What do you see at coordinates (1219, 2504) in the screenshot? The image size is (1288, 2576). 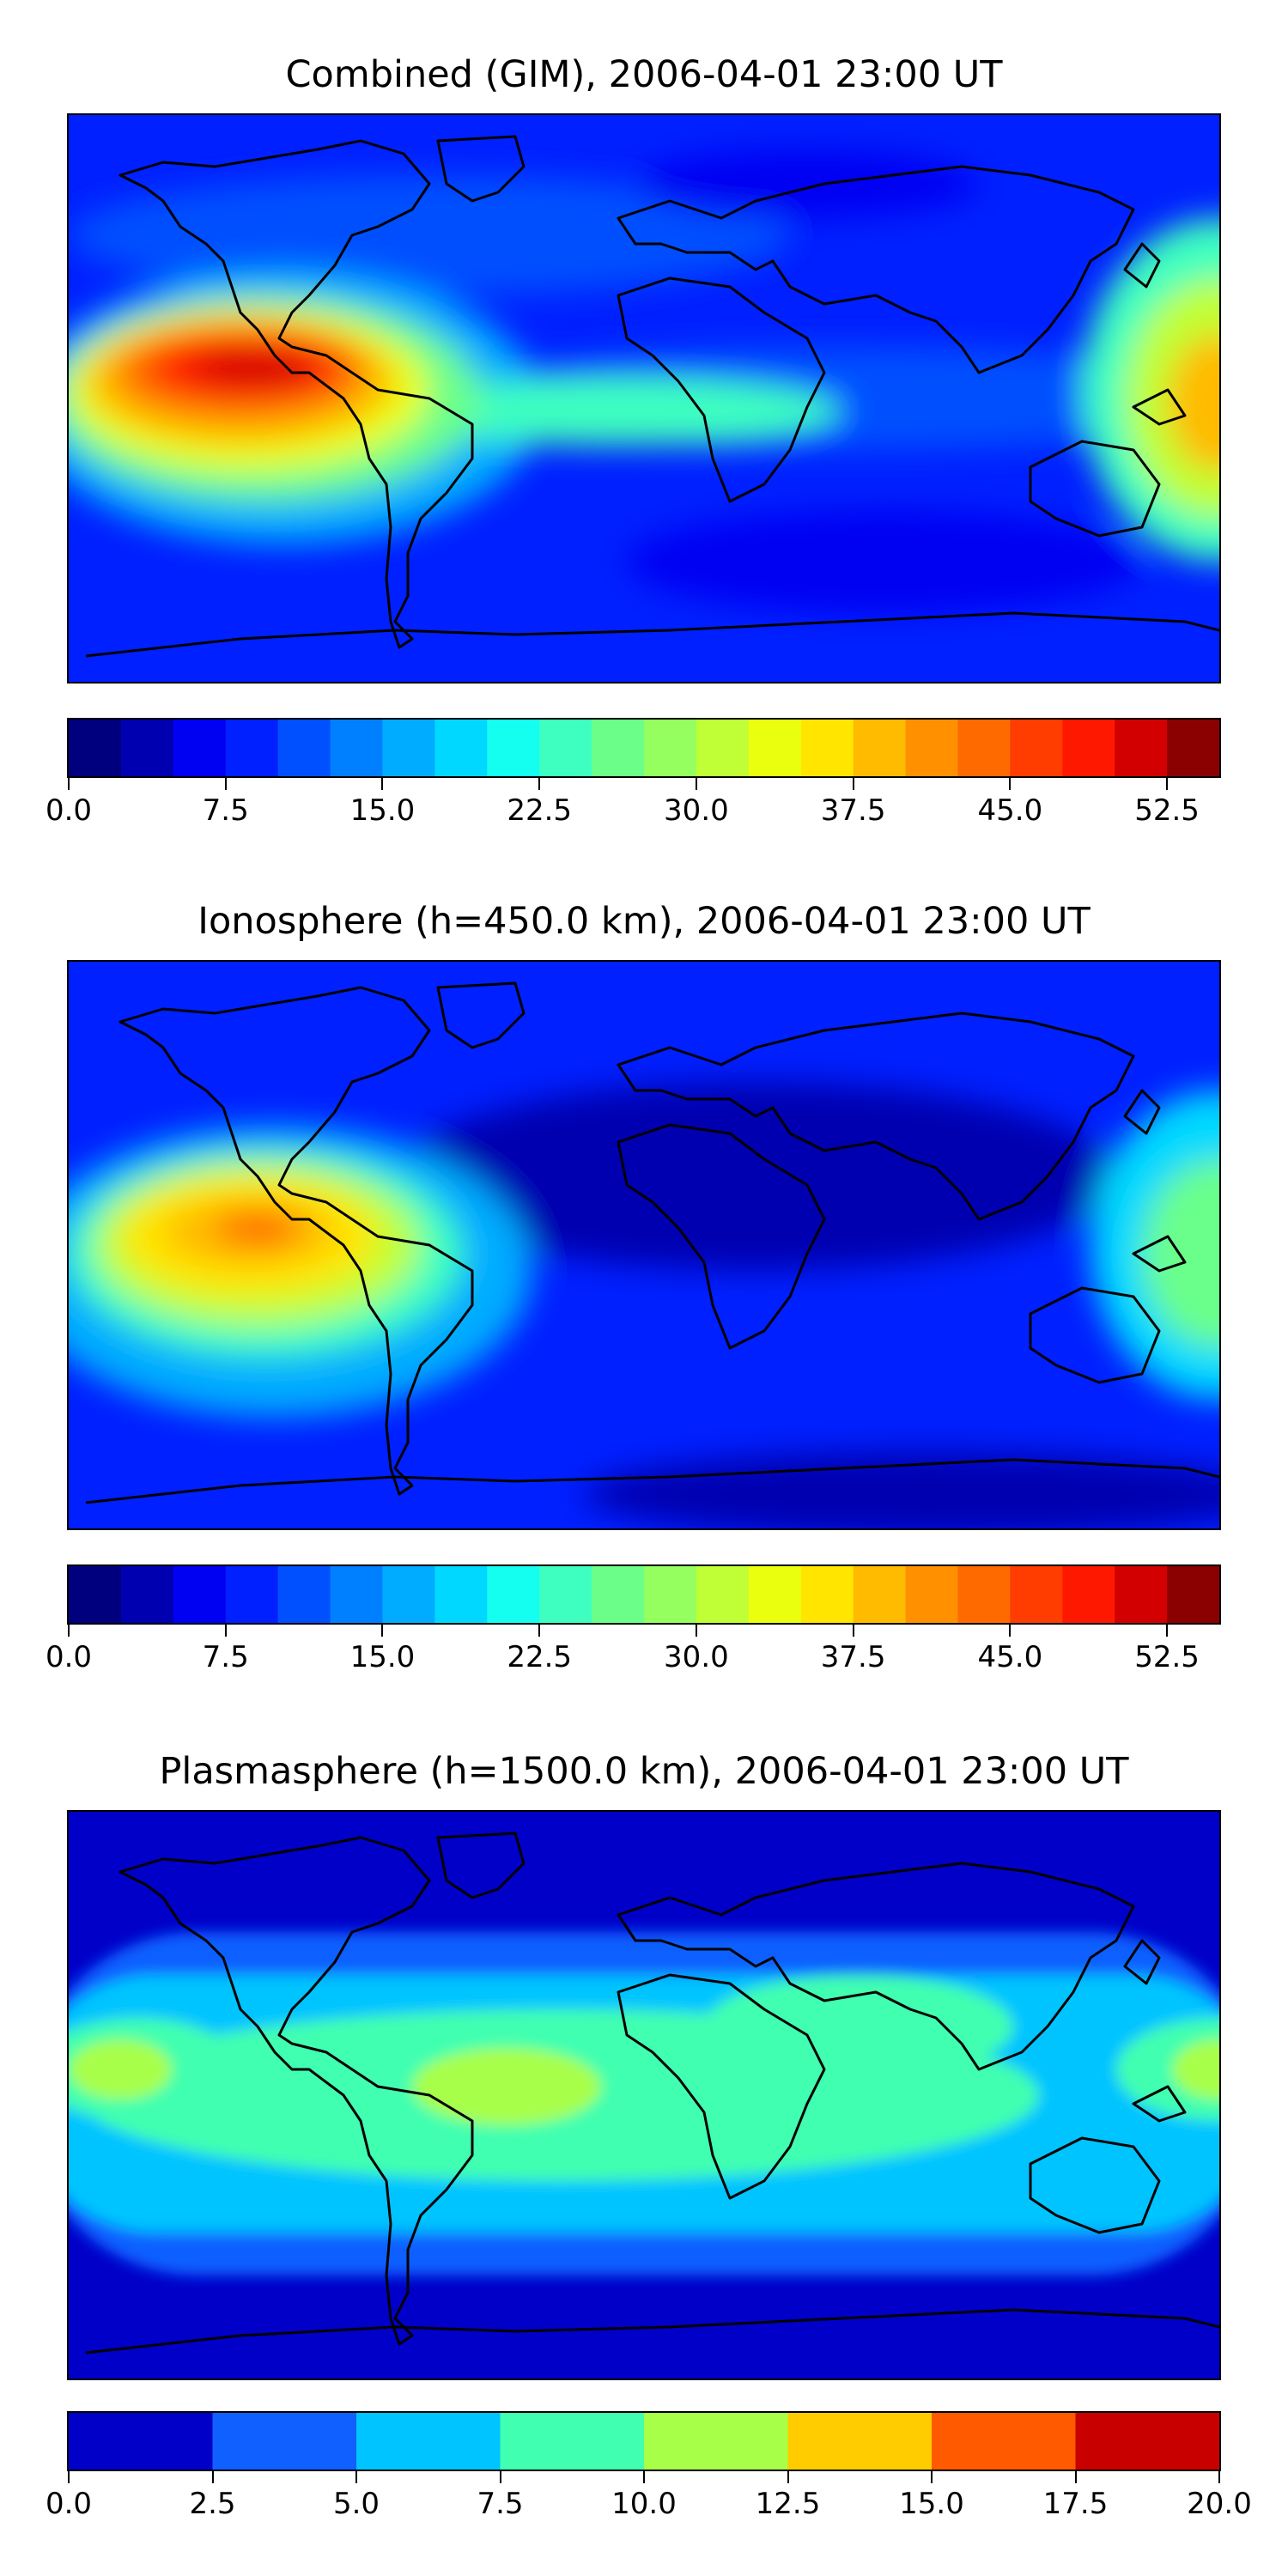 I see `colorbar-tick-label: 20.0` at bounding box center [1219, 2504].